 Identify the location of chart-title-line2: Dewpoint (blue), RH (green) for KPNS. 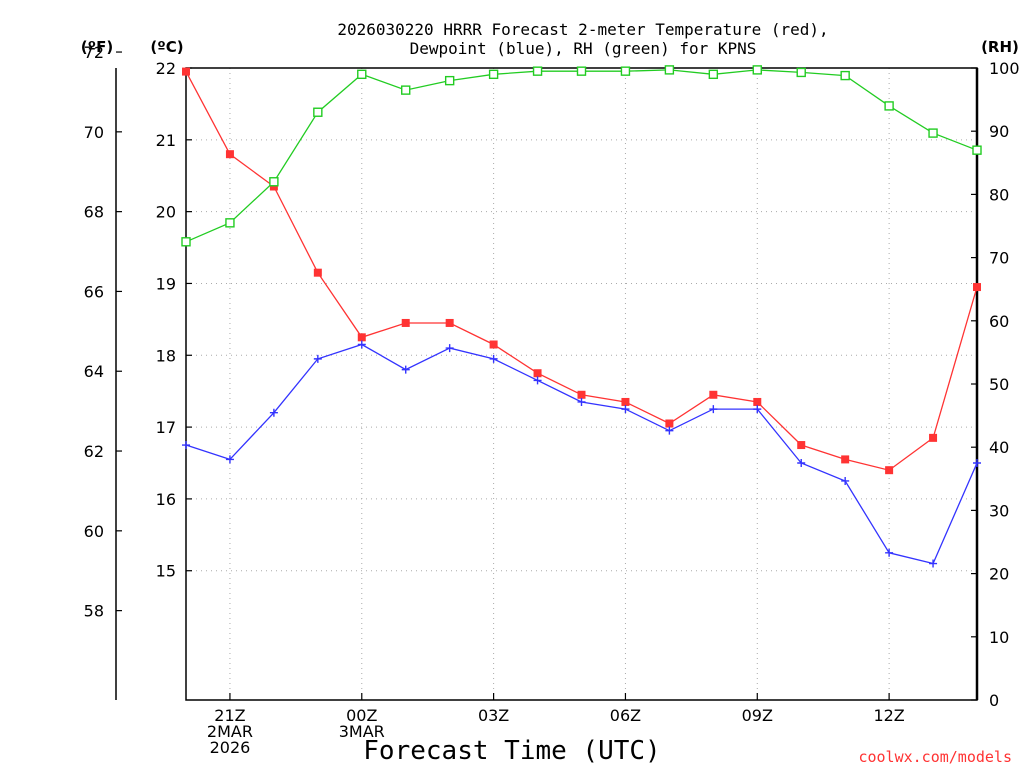
(583, 48).